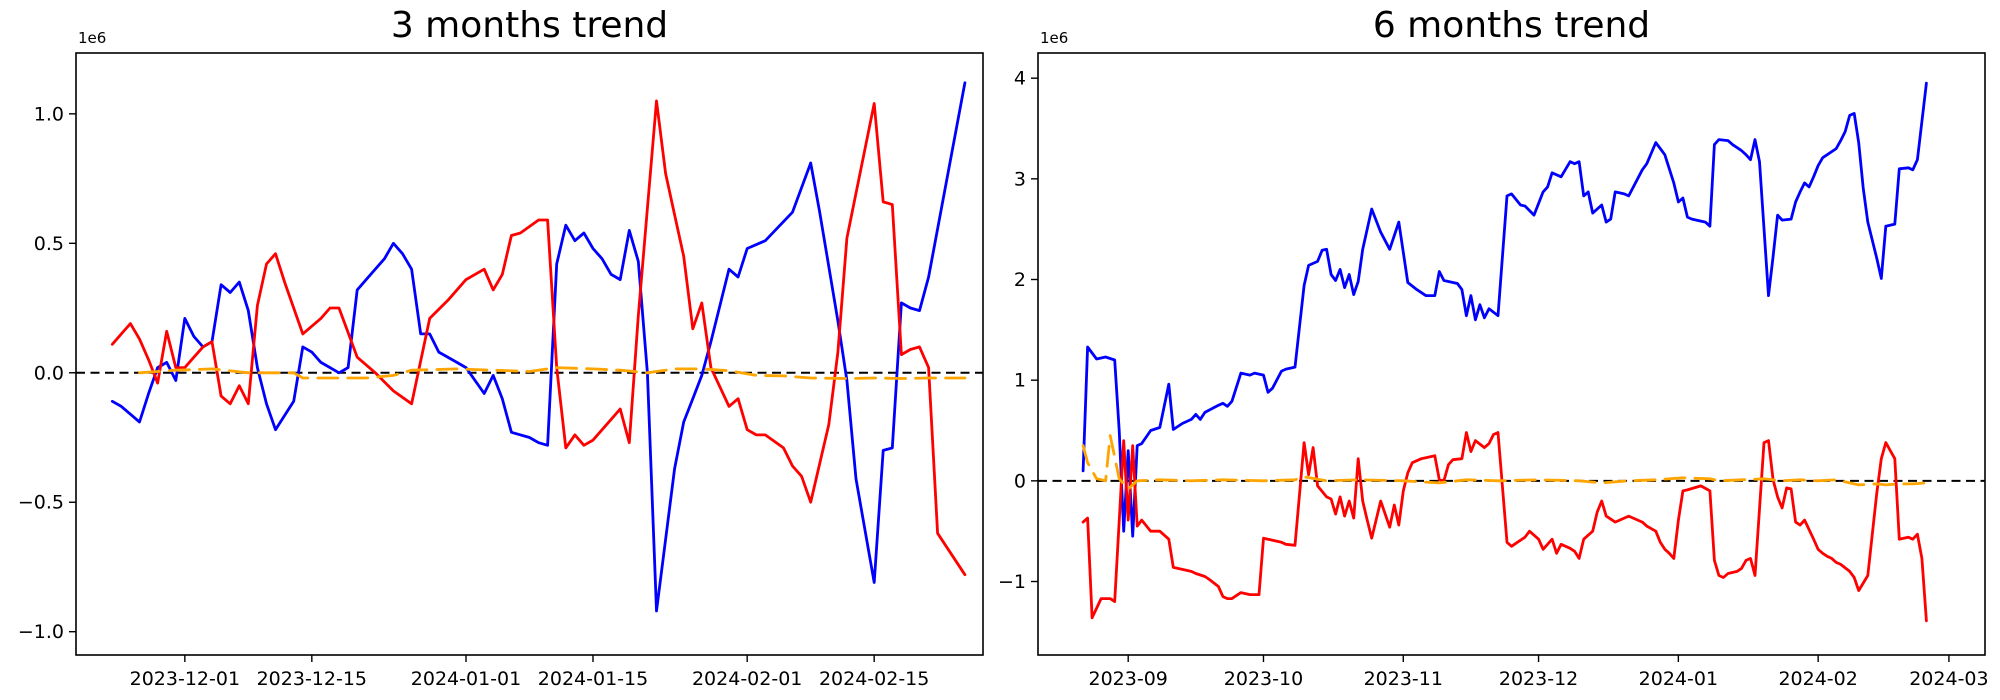 The height and width of the screenshot is (700, 2000). Describe the element at coordinates (1020, 79) in the screenshot. I see `y-tick-label: 4` at that location.